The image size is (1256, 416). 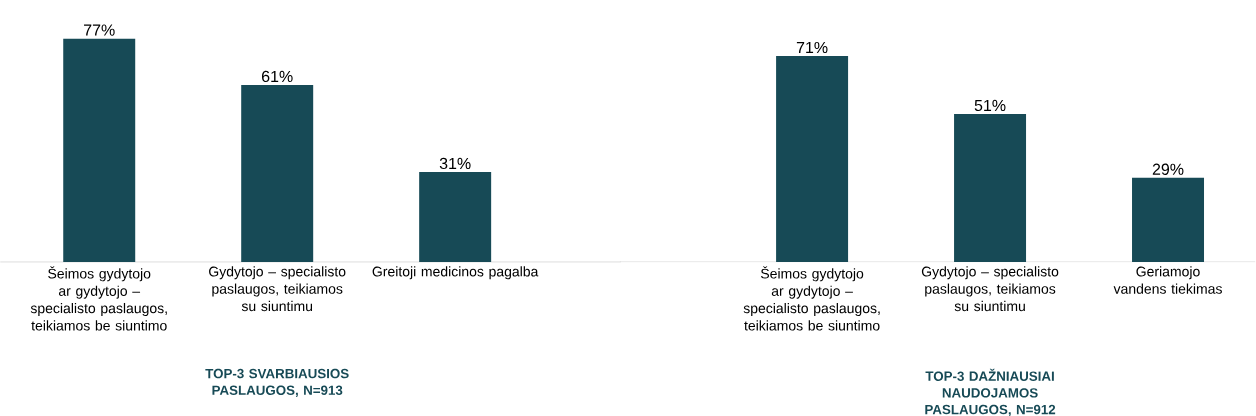 I want to click on data-label: 51%, so click(x=990, y=105).